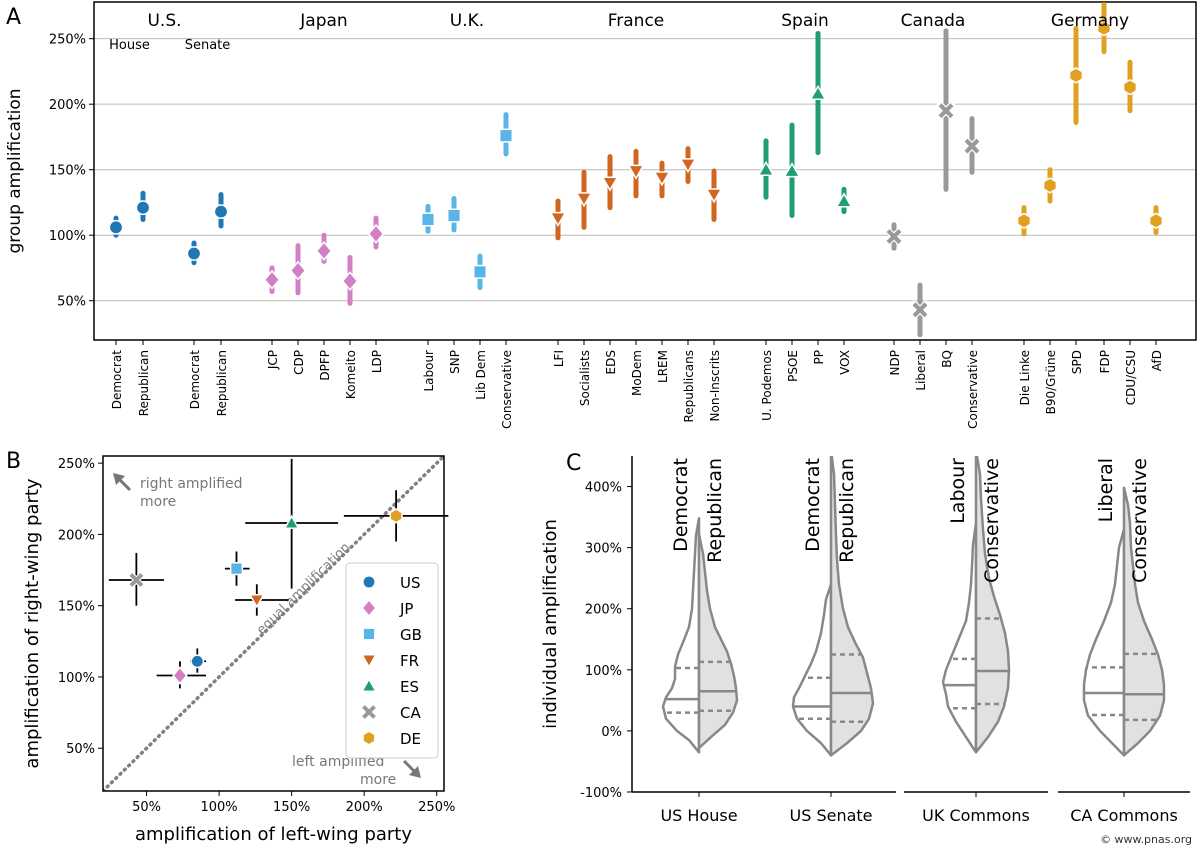  I want to click on country-label: France, so click(636, 21).